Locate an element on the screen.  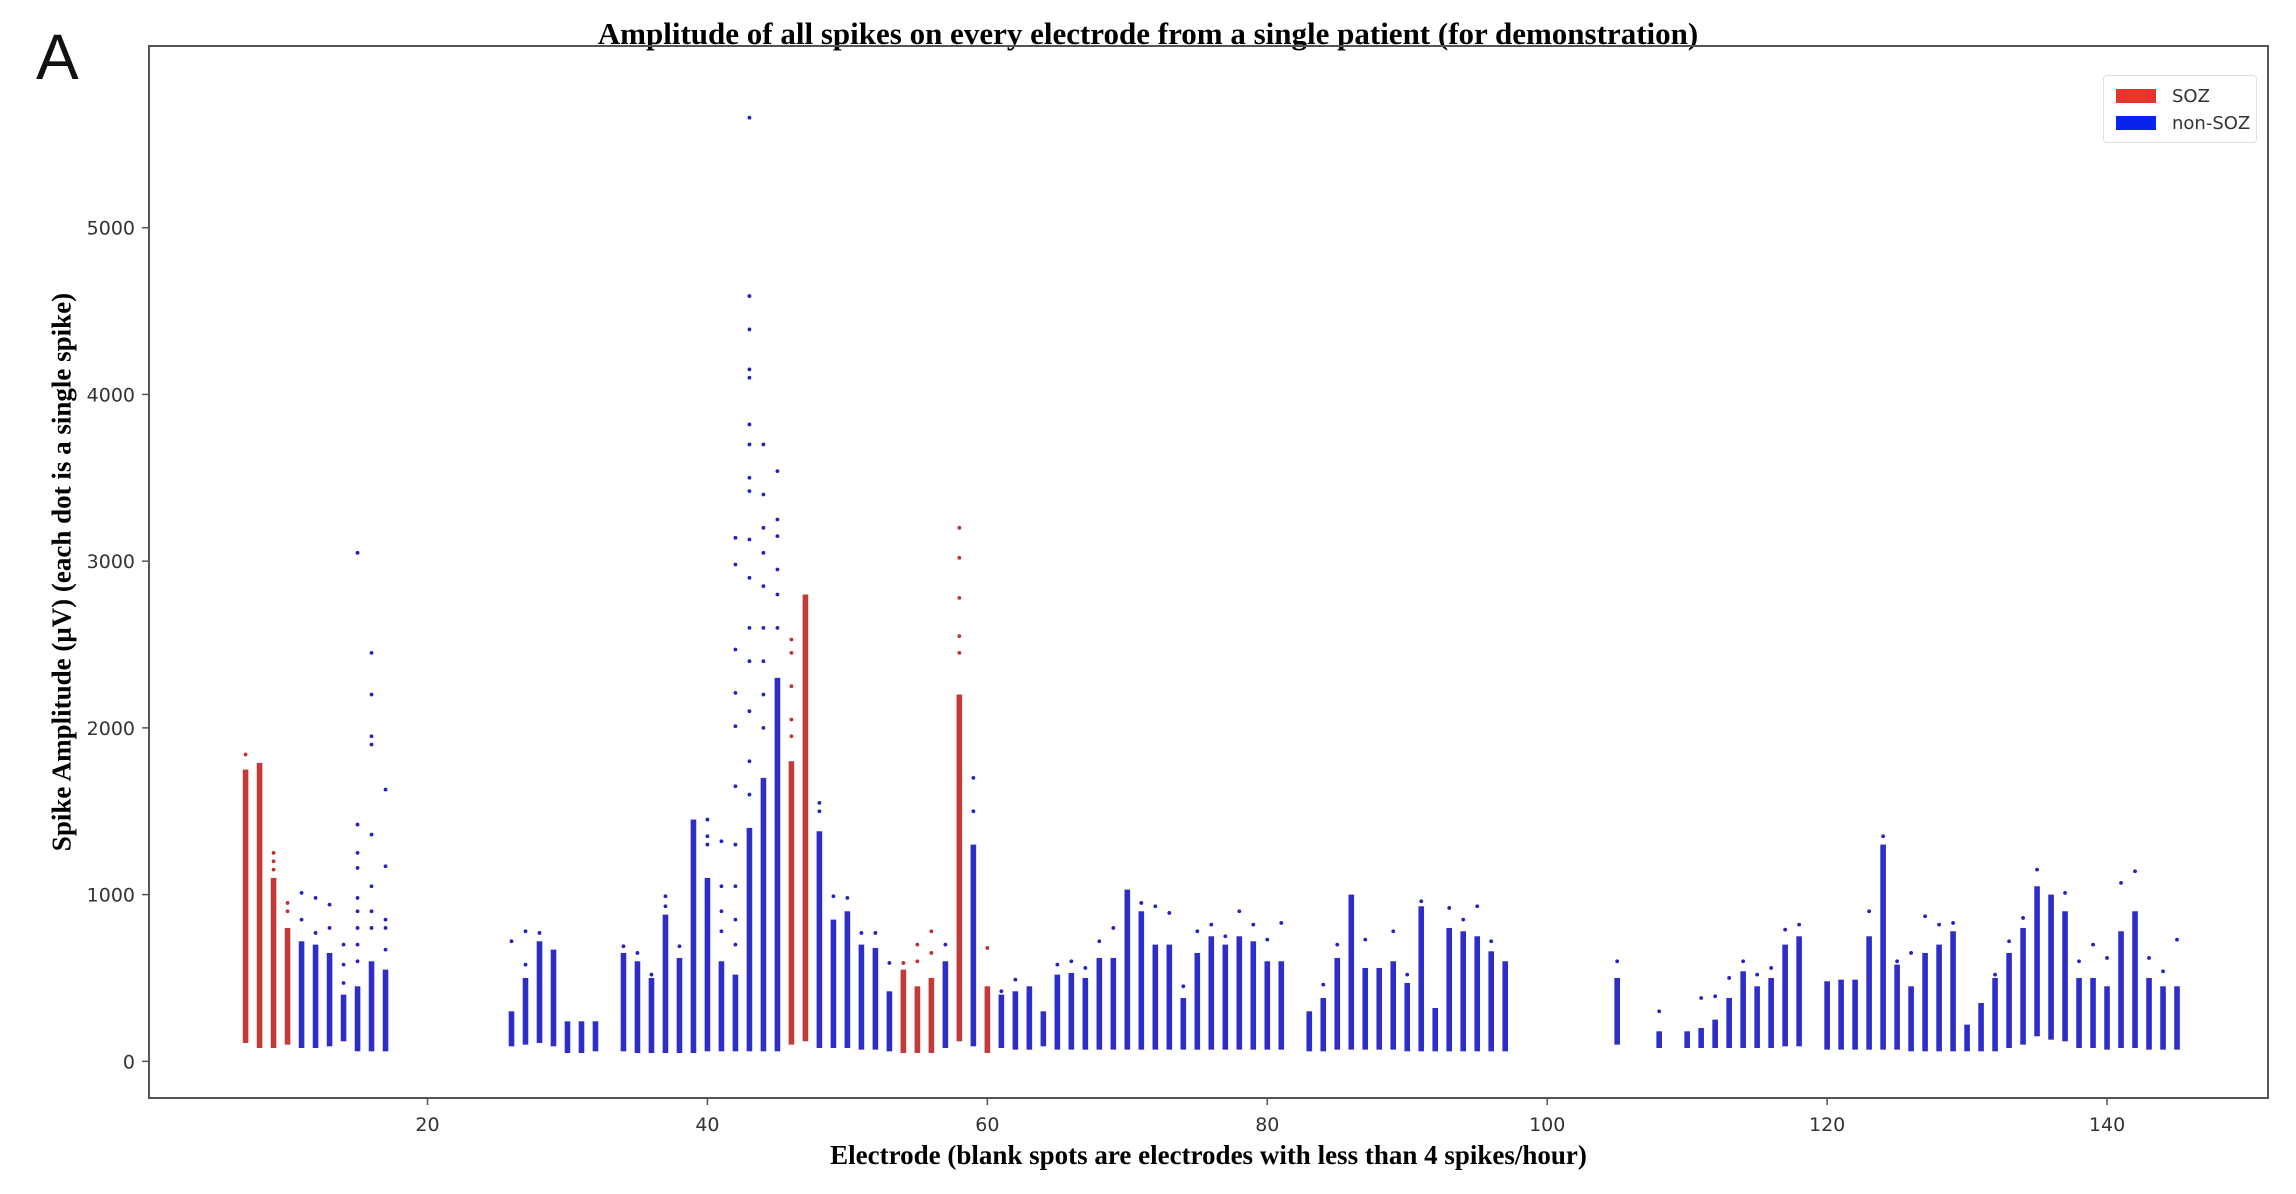
electrode-11-spikes is located at coordinates (301, 969).